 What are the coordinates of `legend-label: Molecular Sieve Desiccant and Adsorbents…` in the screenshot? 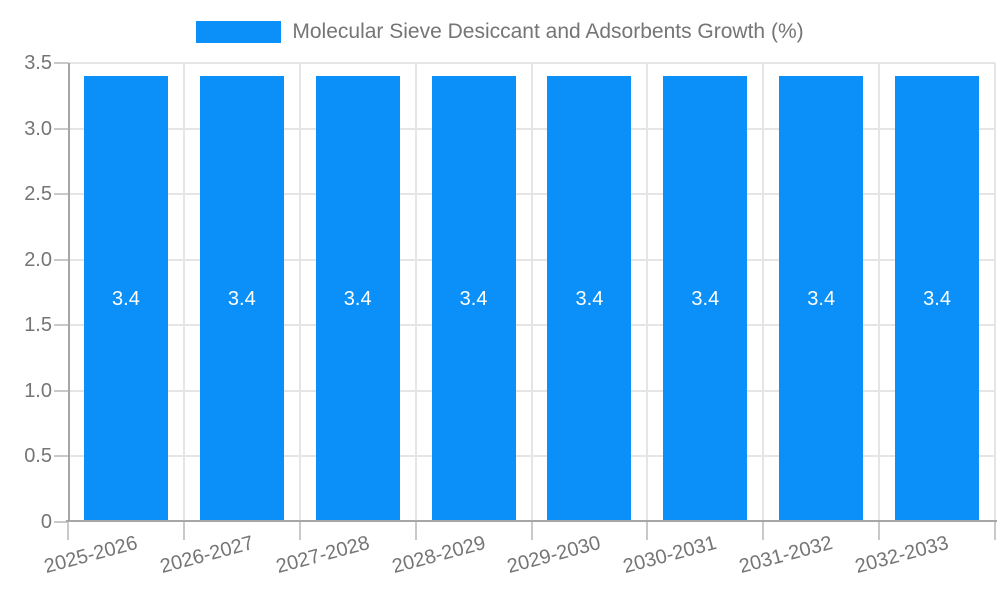 It's located at (548, 31).